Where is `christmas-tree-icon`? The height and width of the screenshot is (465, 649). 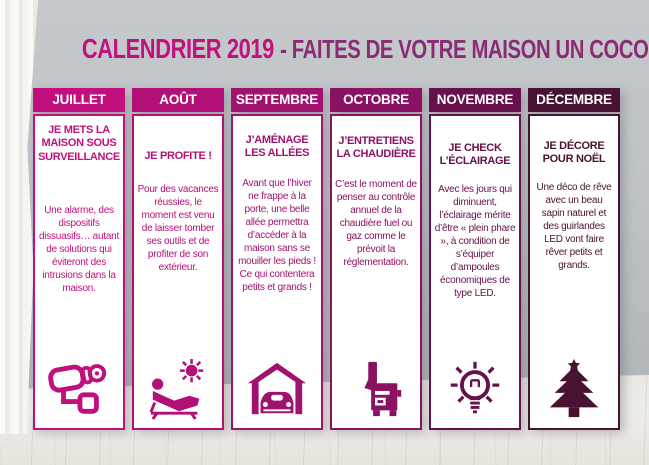
christmas-tree-icon is located at coordinates (574, 389).